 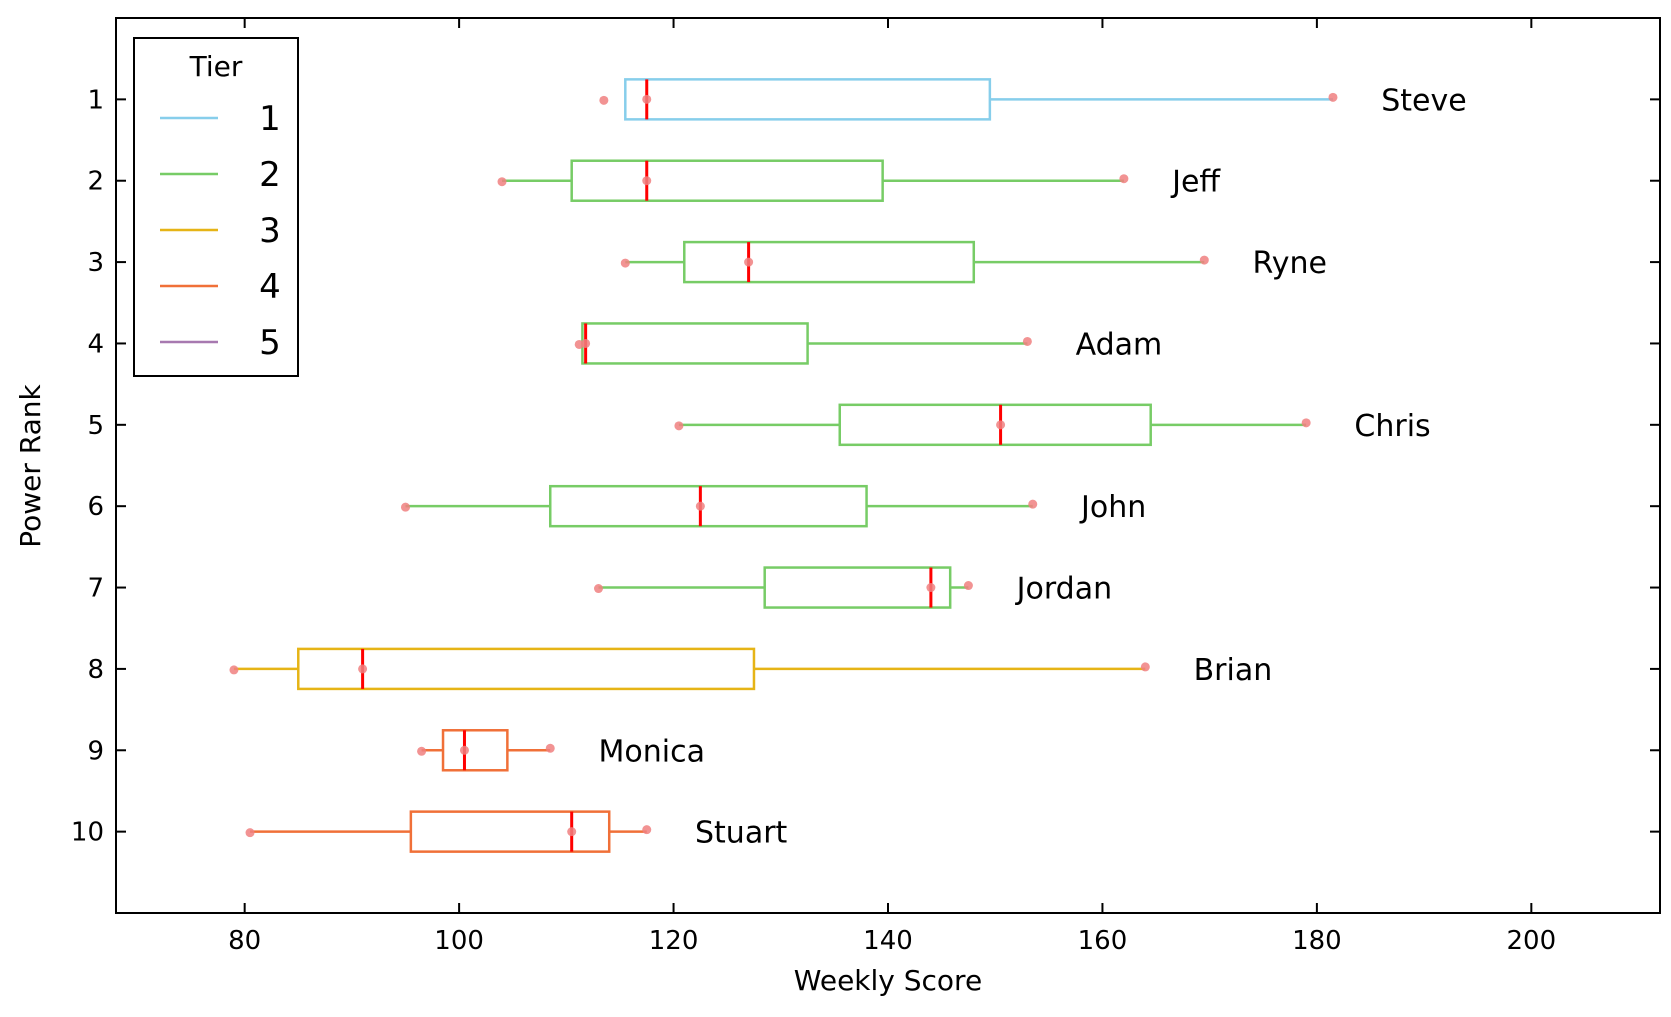 I want to click on player-label: Jordan, so click(x=1063, y=589).